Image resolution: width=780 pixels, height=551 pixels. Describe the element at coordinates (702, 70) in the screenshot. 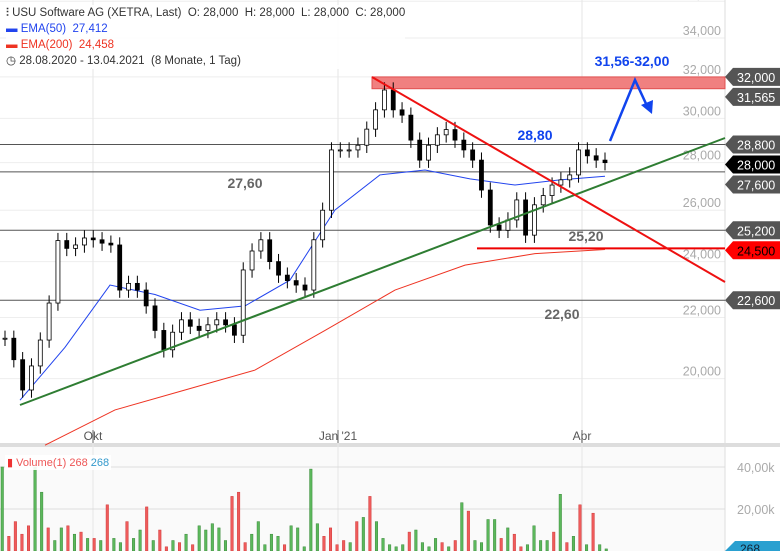

I see `y-tick-label: 32,000` at that location.